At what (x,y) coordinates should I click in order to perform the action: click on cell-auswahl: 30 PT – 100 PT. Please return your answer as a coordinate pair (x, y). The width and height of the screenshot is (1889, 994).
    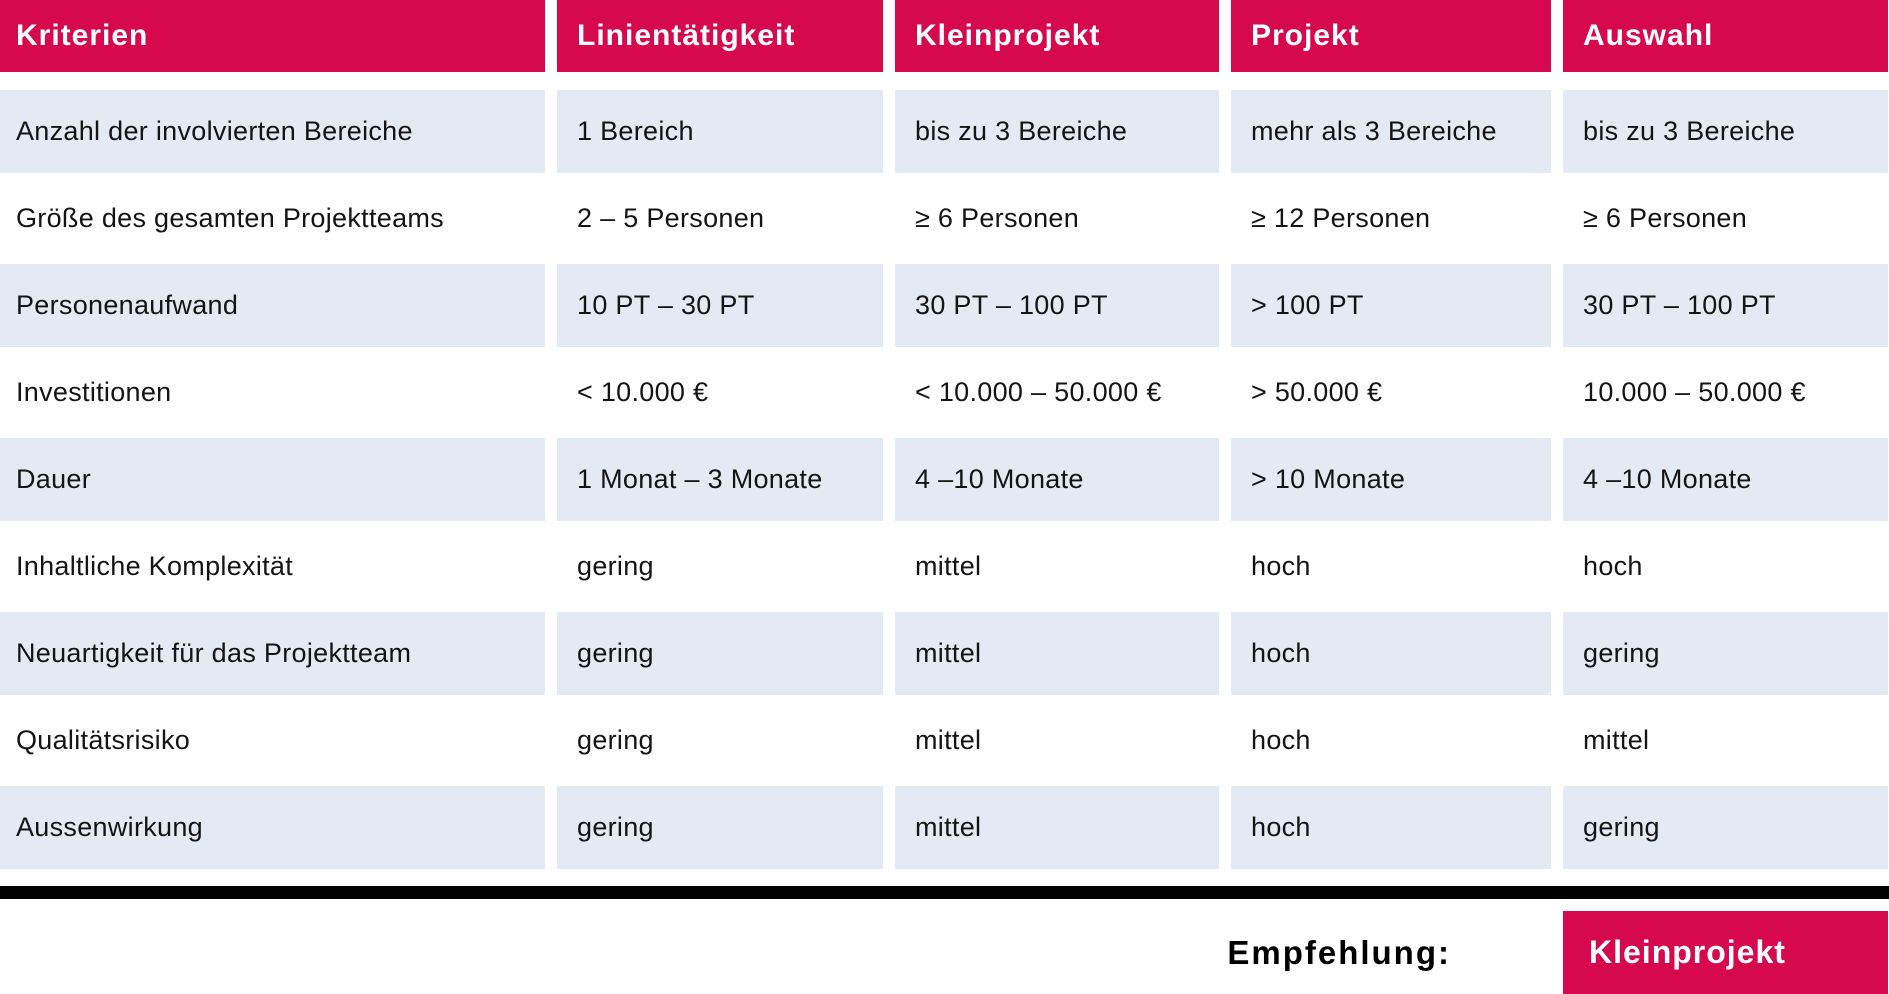
    Looking at the image, I should click on (1725, 305).